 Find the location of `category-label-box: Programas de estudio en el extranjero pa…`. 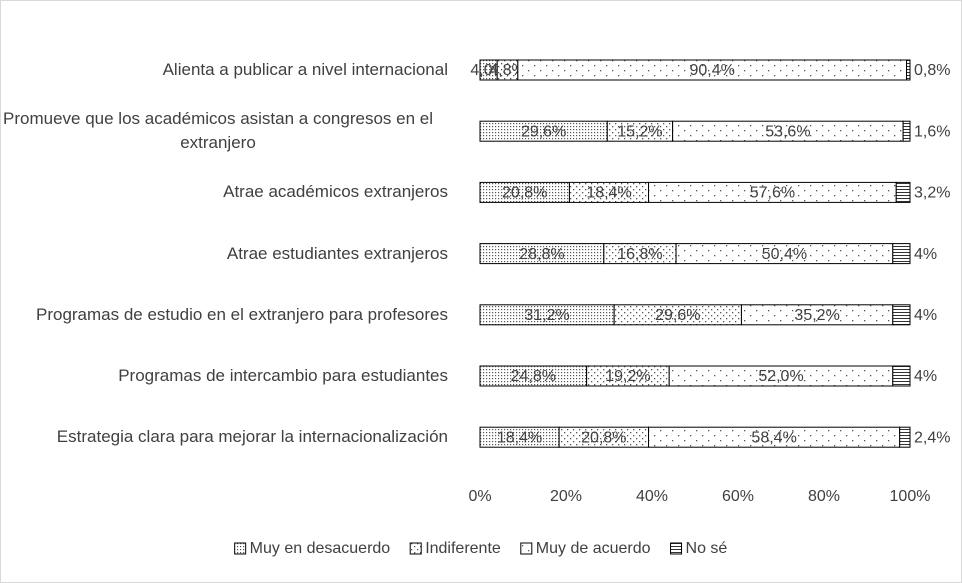

category-label-box: Programas de estudio en el extranjero pa… is located at coordinates (224, 315).